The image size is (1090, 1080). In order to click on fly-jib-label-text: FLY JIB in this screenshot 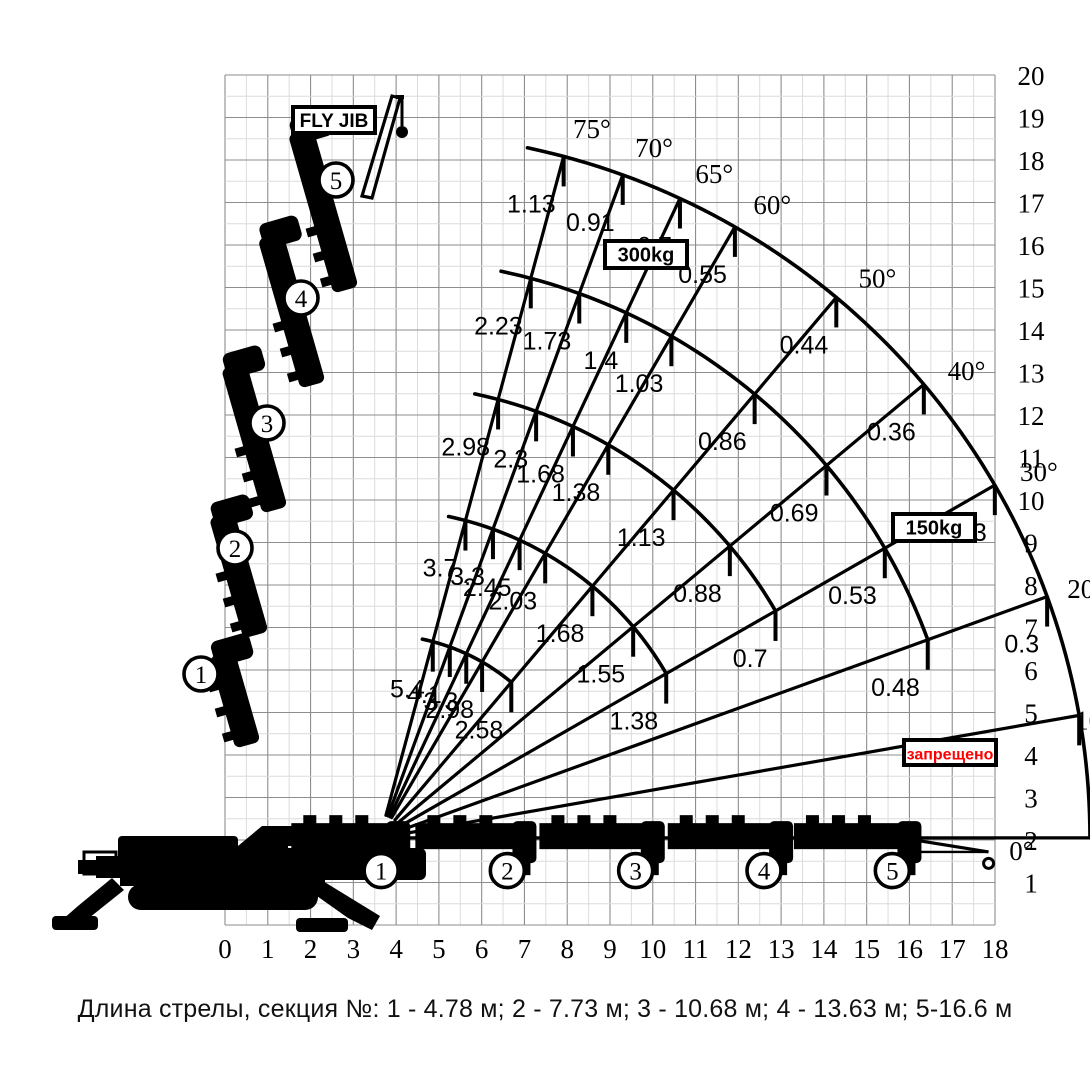, I will do `click(334, 121)`.